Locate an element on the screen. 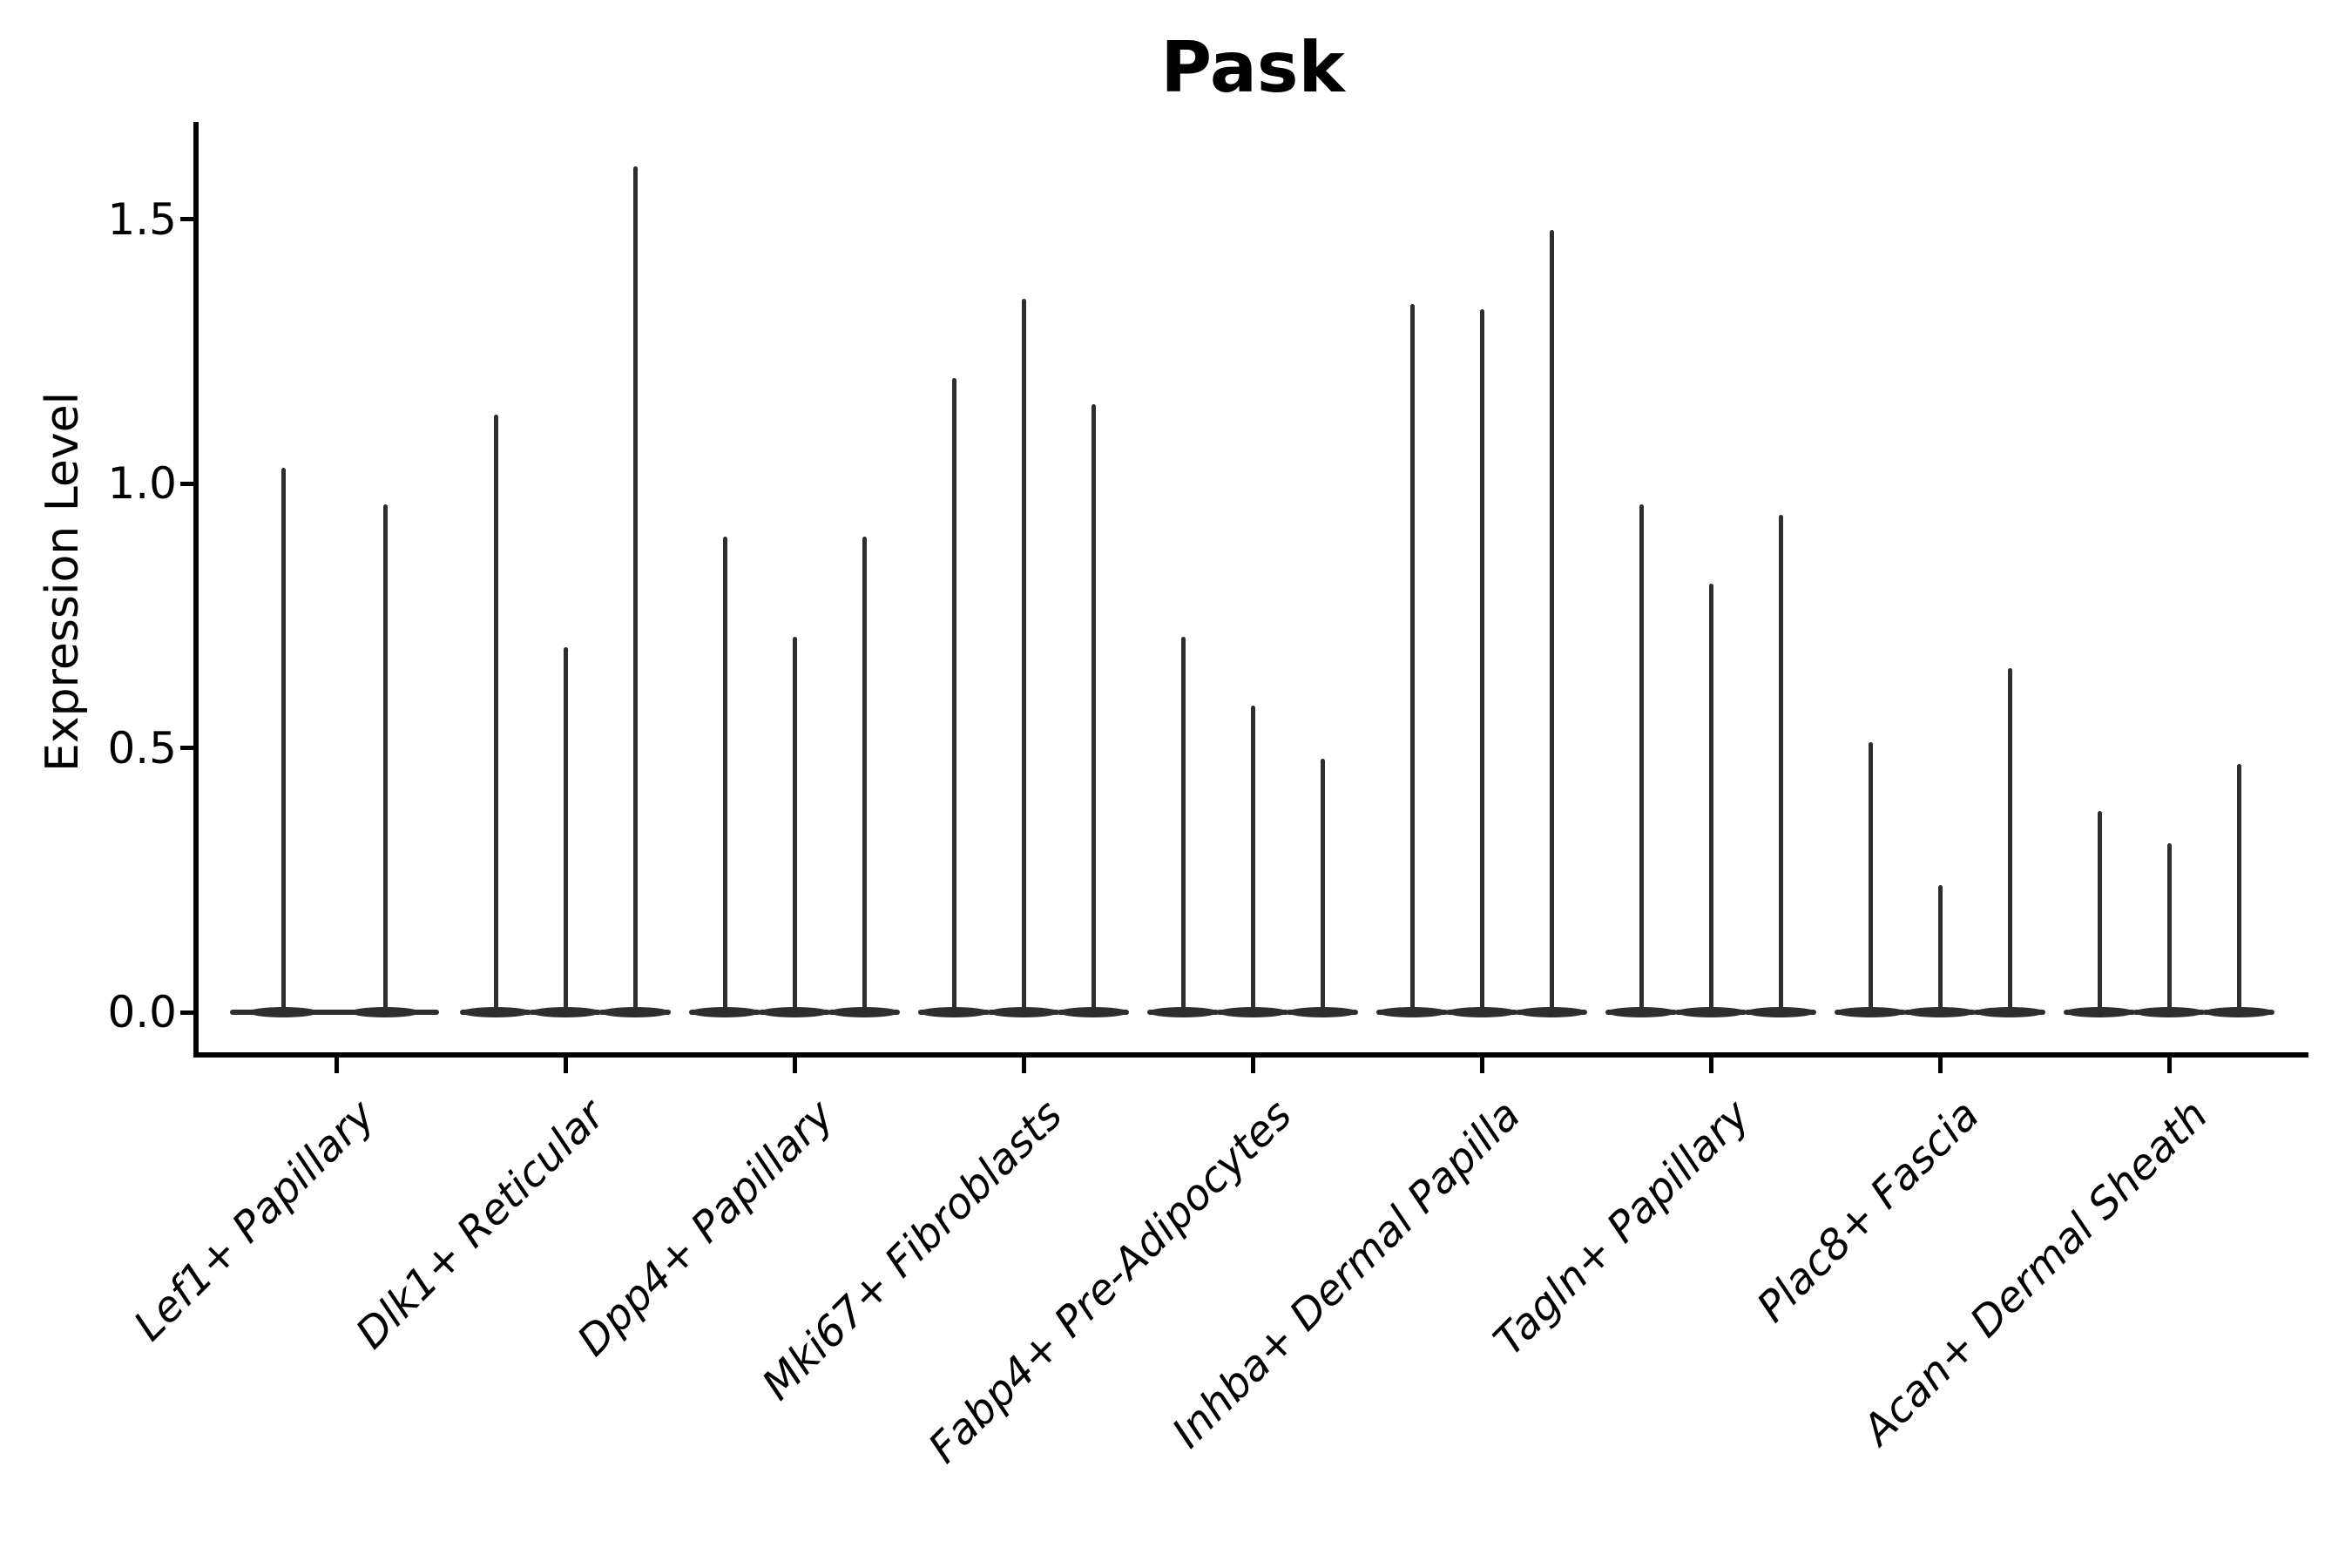 The width and height of the screenshot is (2352, 1568). x-tick-label: Plac8+ Fascia is located at coordinates (1868, 1211).